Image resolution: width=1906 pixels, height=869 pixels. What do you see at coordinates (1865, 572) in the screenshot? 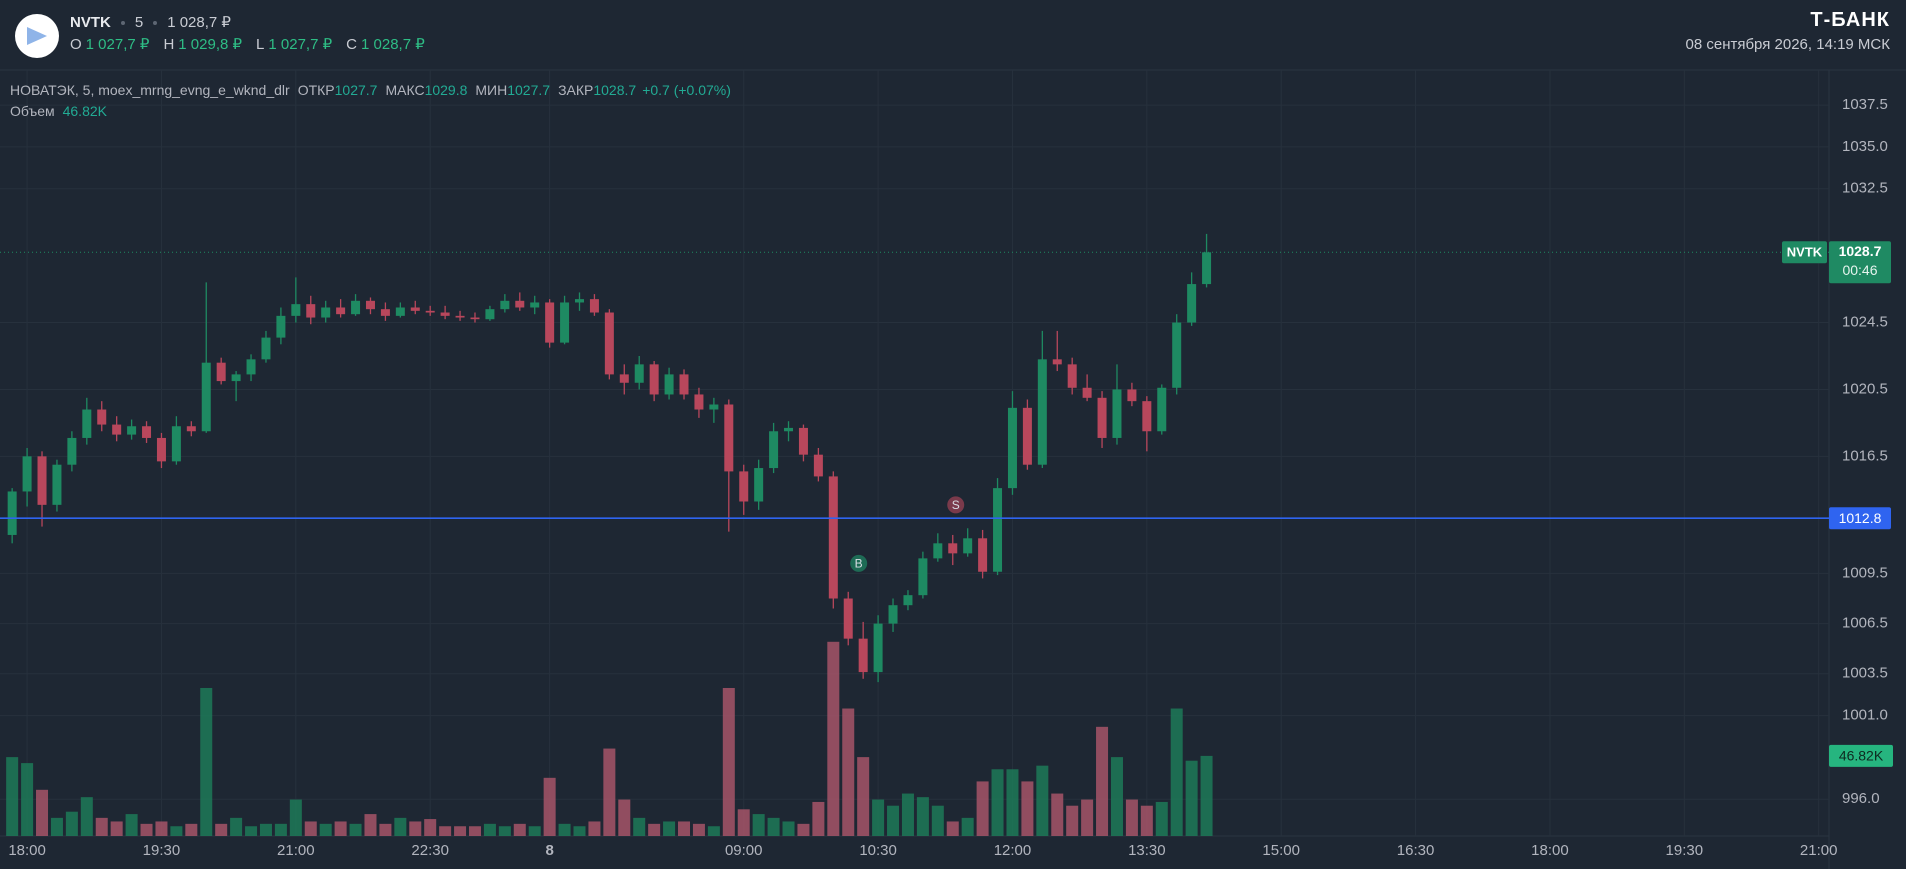
I see `y-tick-label: 1009.5` at bounding box center [1865, 572].